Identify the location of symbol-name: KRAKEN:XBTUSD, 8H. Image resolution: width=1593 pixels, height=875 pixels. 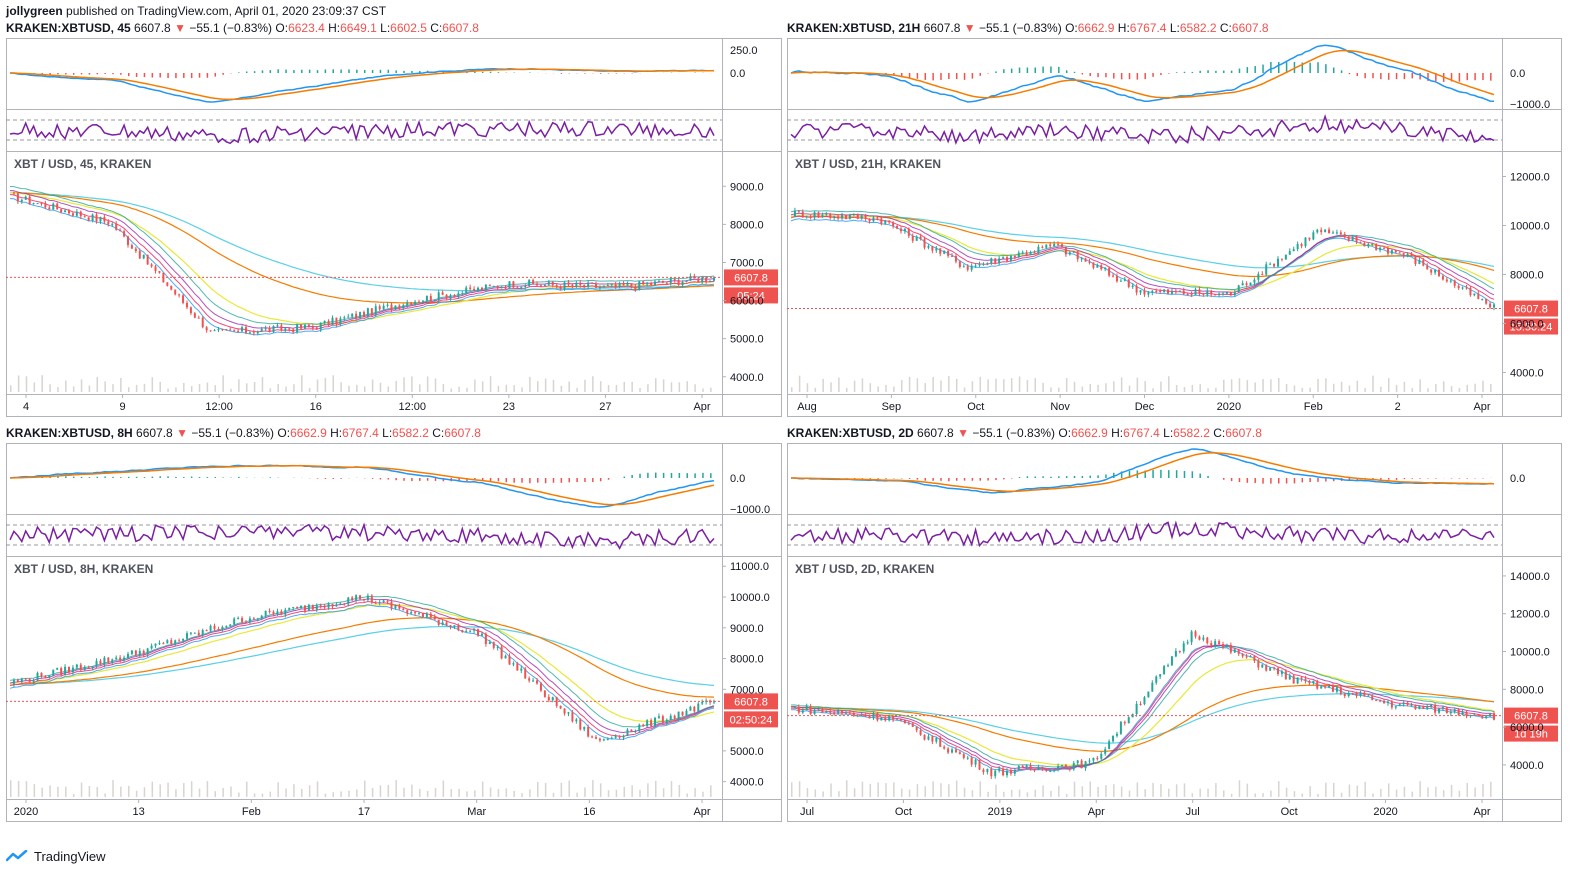
(69, 433).